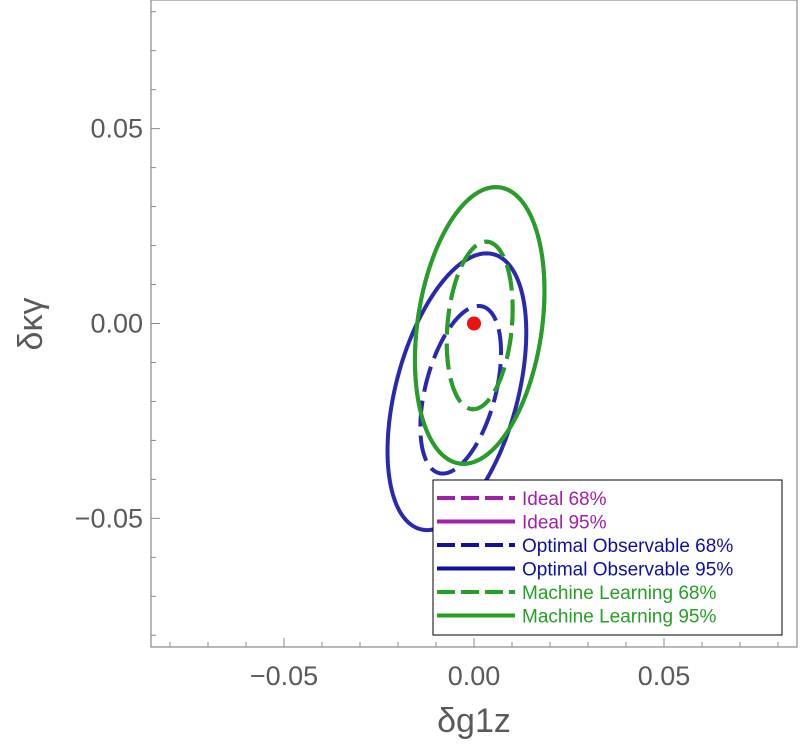  Describe the element at coordinates (116, 324) in the screenshot. I see `y-tick-label: 0.00` at that location.